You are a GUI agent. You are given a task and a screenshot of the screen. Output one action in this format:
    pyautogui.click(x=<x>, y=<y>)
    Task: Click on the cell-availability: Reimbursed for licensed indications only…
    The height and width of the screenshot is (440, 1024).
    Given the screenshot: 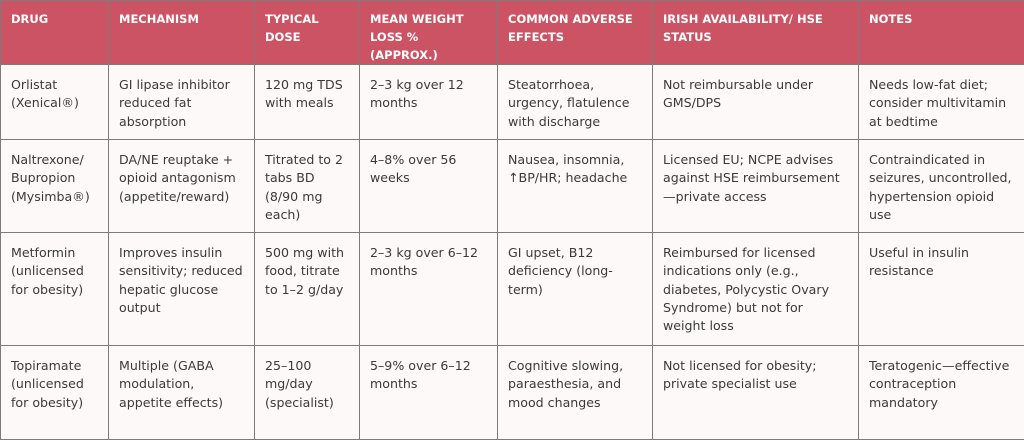 What is the action you would take?
    pyautogui.click(x=756, y=289)
    